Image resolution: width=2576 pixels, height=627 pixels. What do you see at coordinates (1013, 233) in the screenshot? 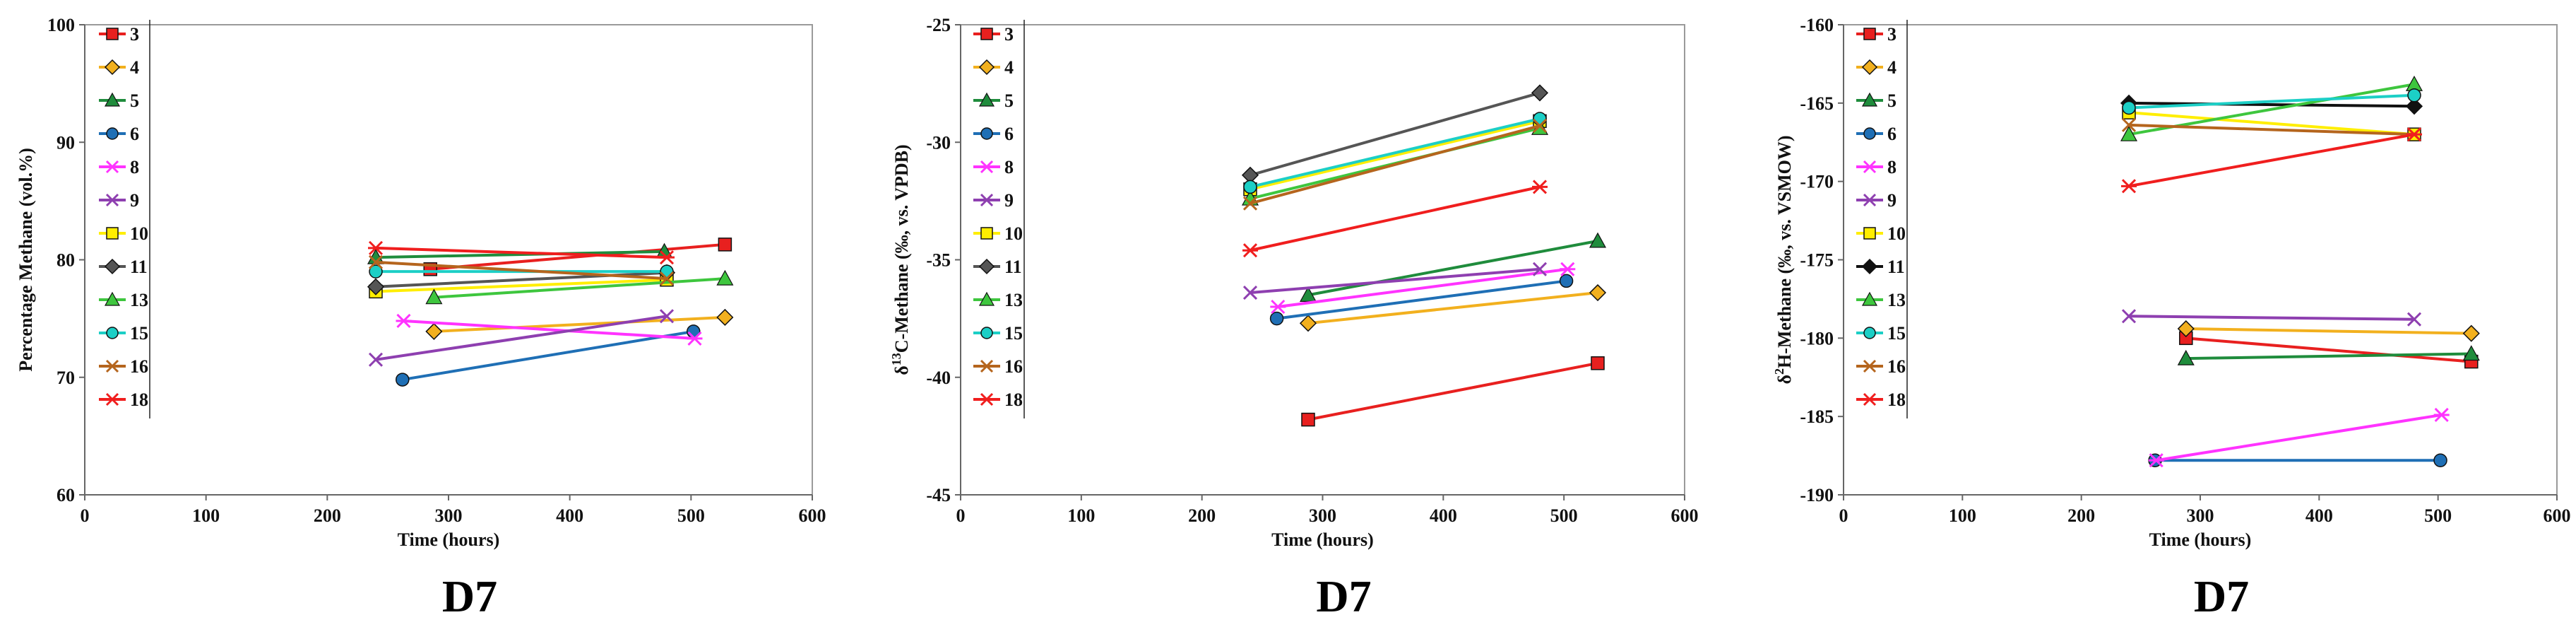
I see `legend-label-10: 10` at bounding box center [1013, 233].